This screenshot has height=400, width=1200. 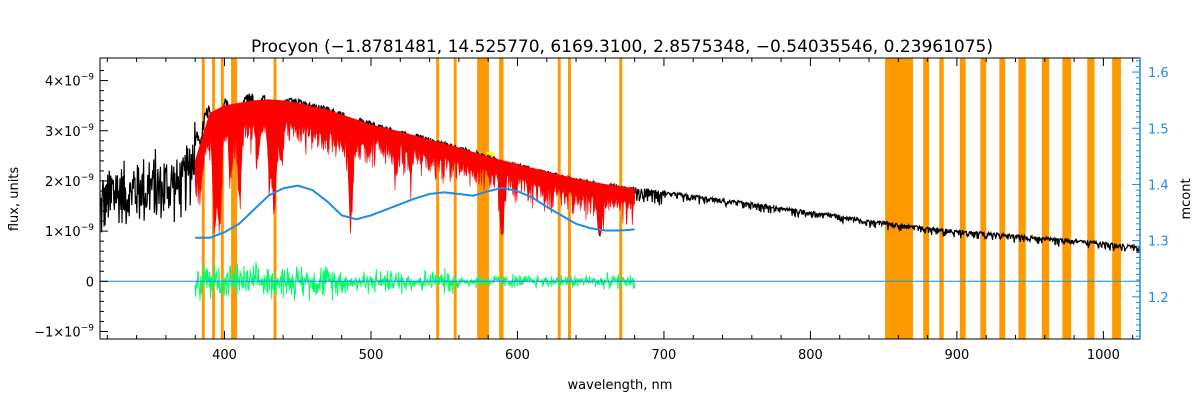 What do you see at coordinates (1158, 242) in the screenshot?
I see `y-tick-label-right: 1.3` at bounding box center [1158, 242].